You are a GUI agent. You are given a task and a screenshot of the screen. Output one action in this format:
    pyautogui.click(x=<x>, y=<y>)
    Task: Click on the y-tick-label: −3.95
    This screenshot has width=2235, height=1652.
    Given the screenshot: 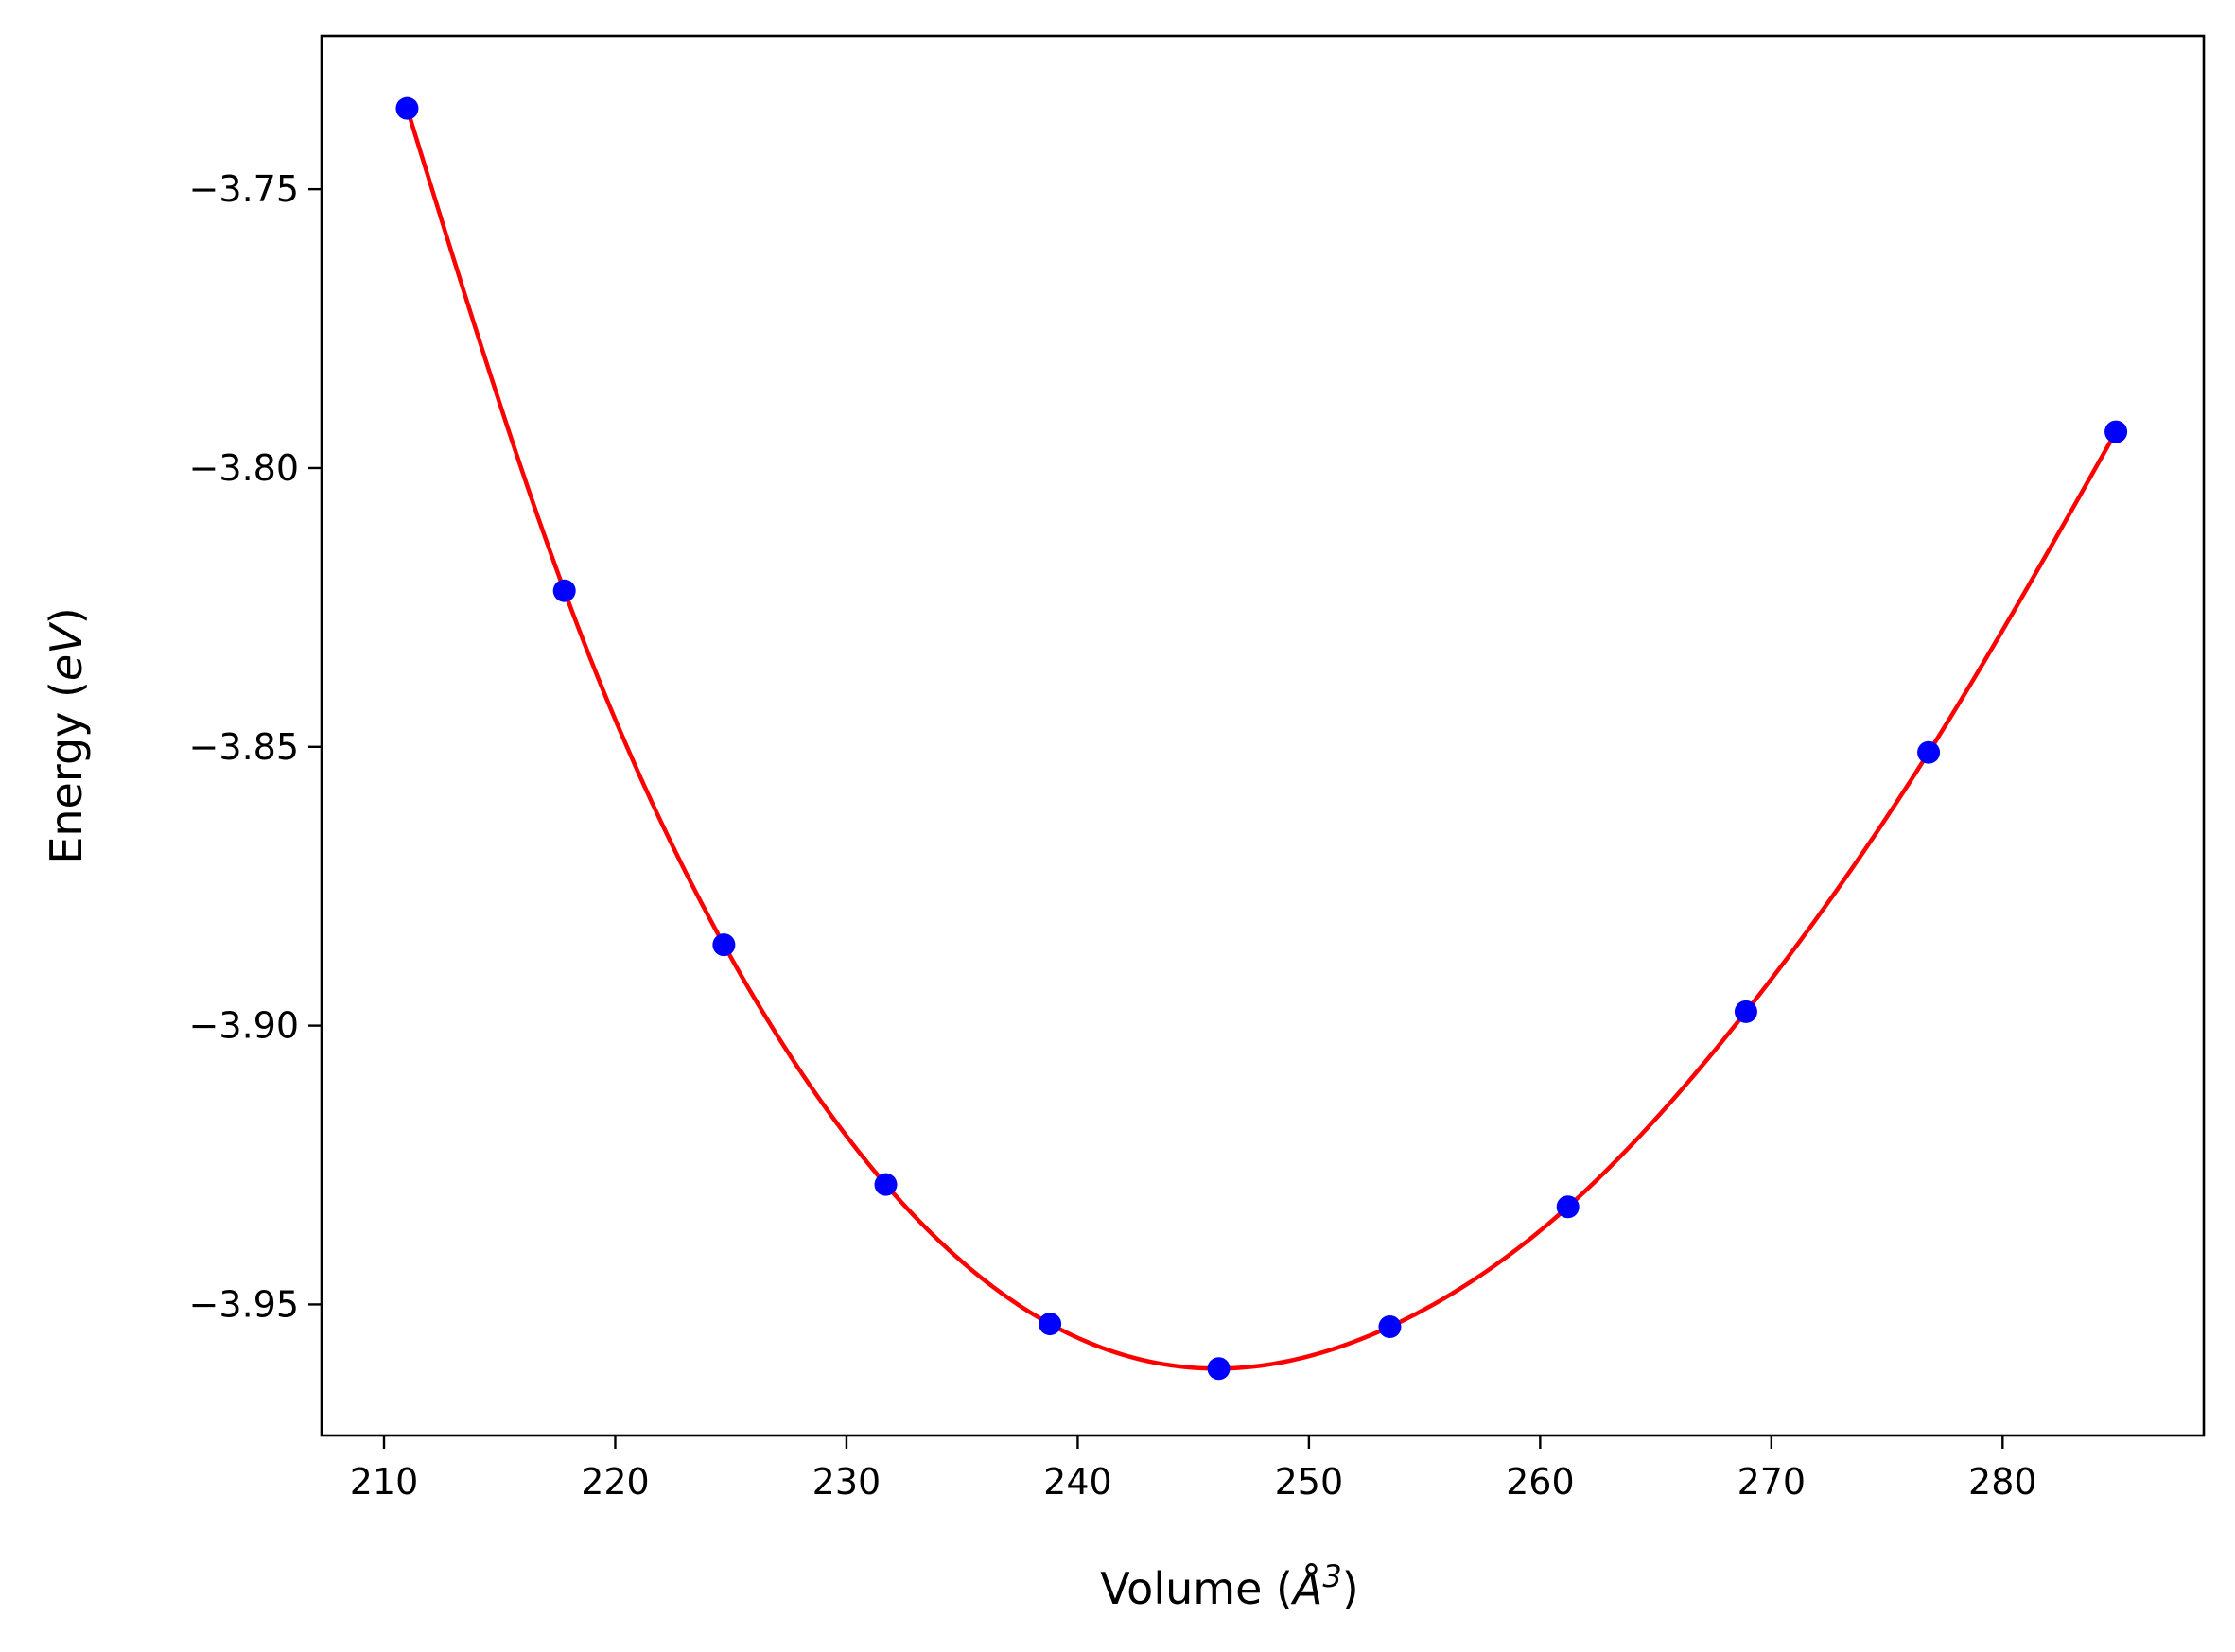 What is the action you would take?
    pyautogui.click(x=244, y=1304)
    